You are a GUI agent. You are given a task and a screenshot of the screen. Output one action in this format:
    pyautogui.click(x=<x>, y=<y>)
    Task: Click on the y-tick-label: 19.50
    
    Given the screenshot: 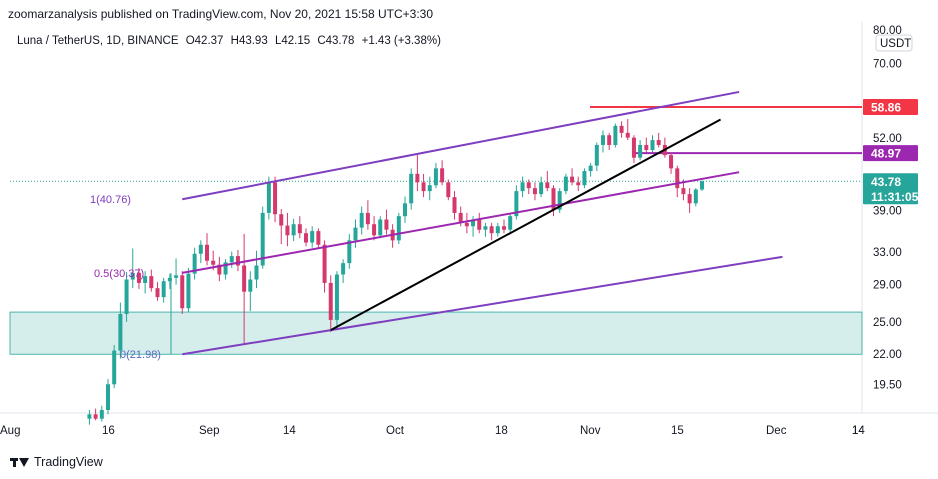 What is the action you would take?
    pyautogui.click(x=887, y=385)
    